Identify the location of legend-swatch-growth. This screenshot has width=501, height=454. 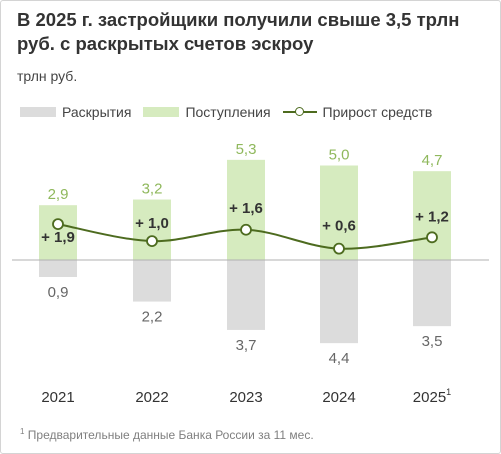
(299, 112).